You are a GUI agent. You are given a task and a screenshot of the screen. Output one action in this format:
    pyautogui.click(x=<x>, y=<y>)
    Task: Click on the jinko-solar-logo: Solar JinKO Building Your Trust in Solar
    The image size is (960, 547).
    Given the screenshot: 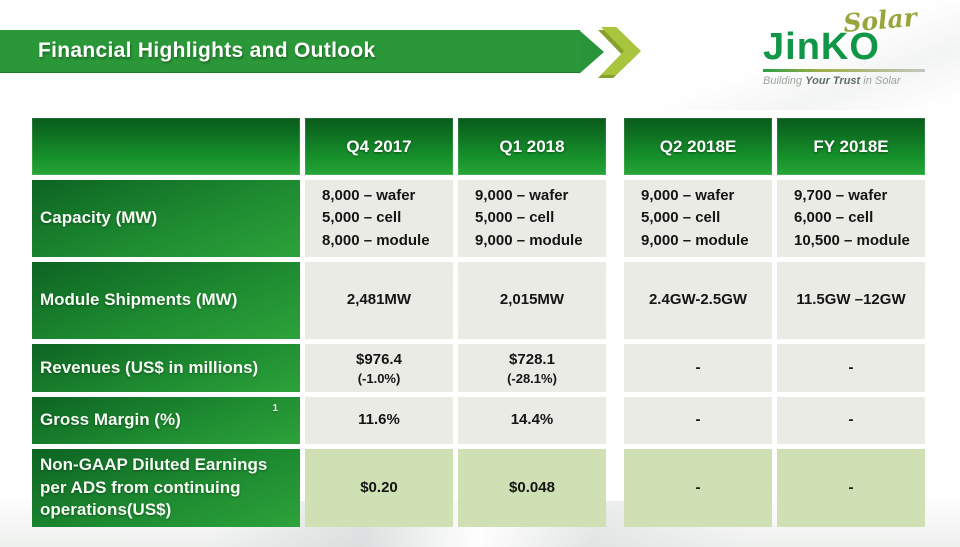 What is the action you would take?
    pyautogui.click(x=844, y=45)
    